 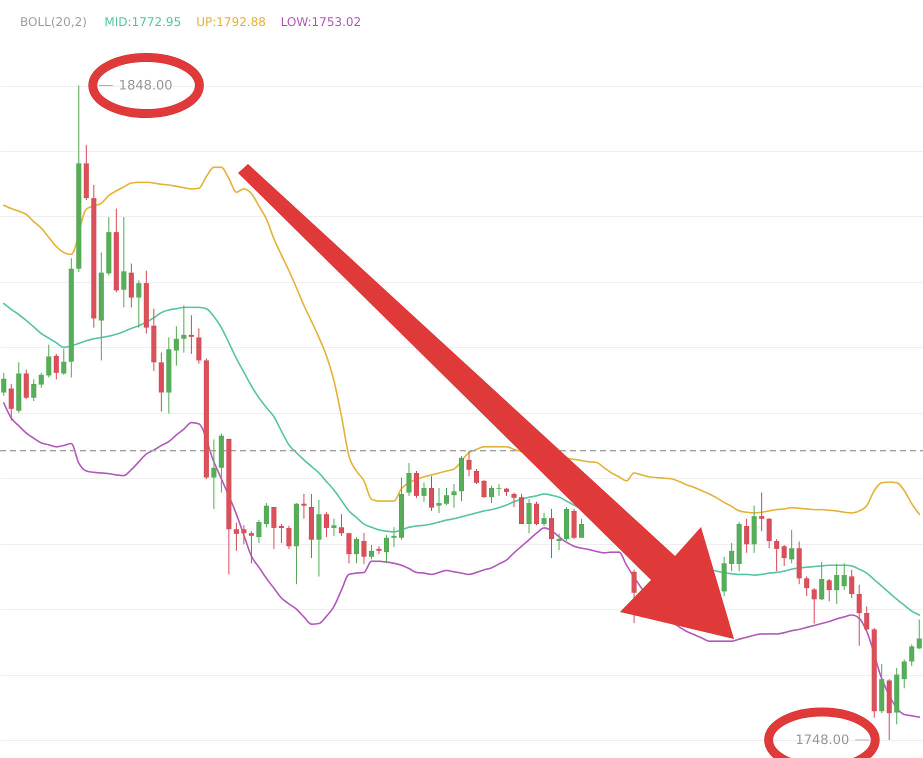 I want to click on annotation: 1848.00, so click(x=145, y=86).